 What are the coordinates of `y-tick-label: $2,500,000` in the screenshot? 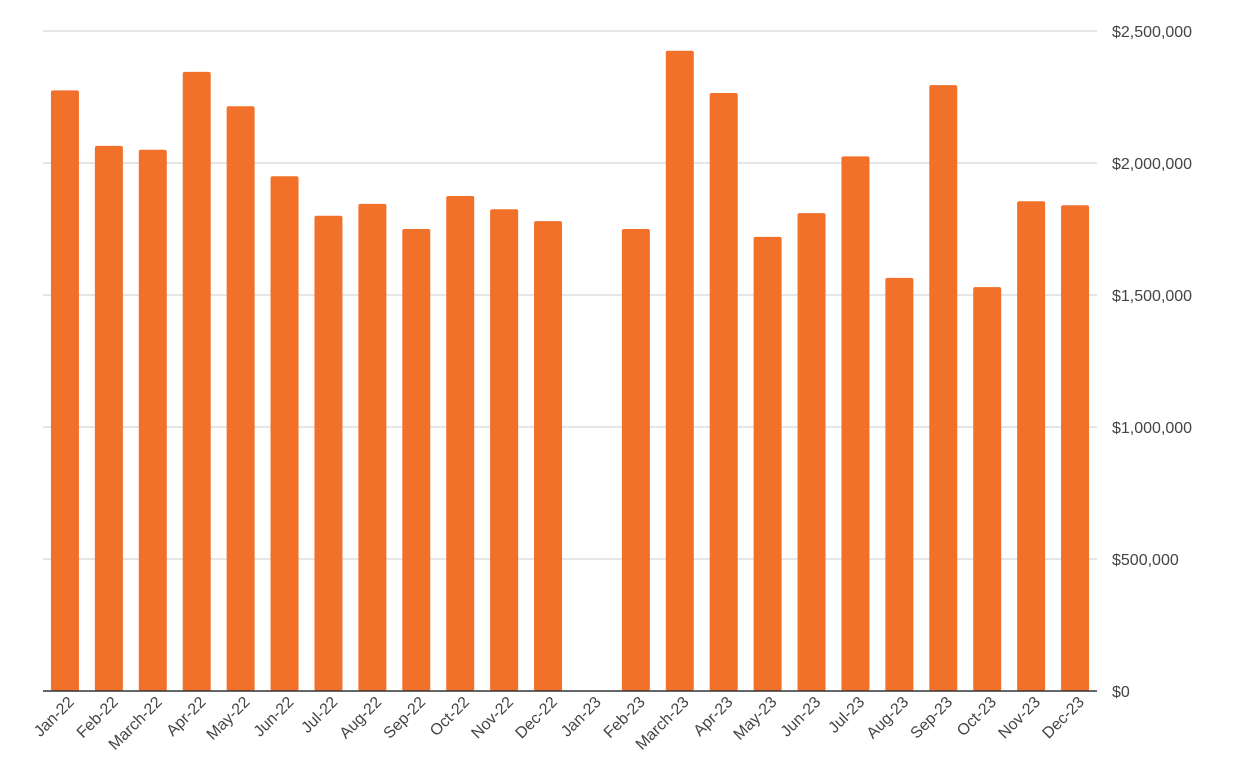 It's located at (1152, 32).